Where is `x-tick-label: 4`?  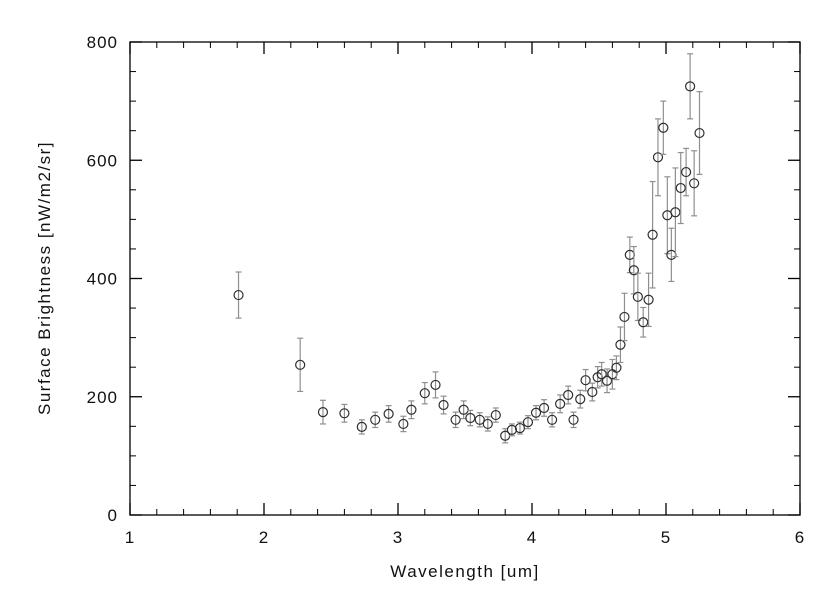 x-tick-label: 4 is located at coordinates (532, 537).